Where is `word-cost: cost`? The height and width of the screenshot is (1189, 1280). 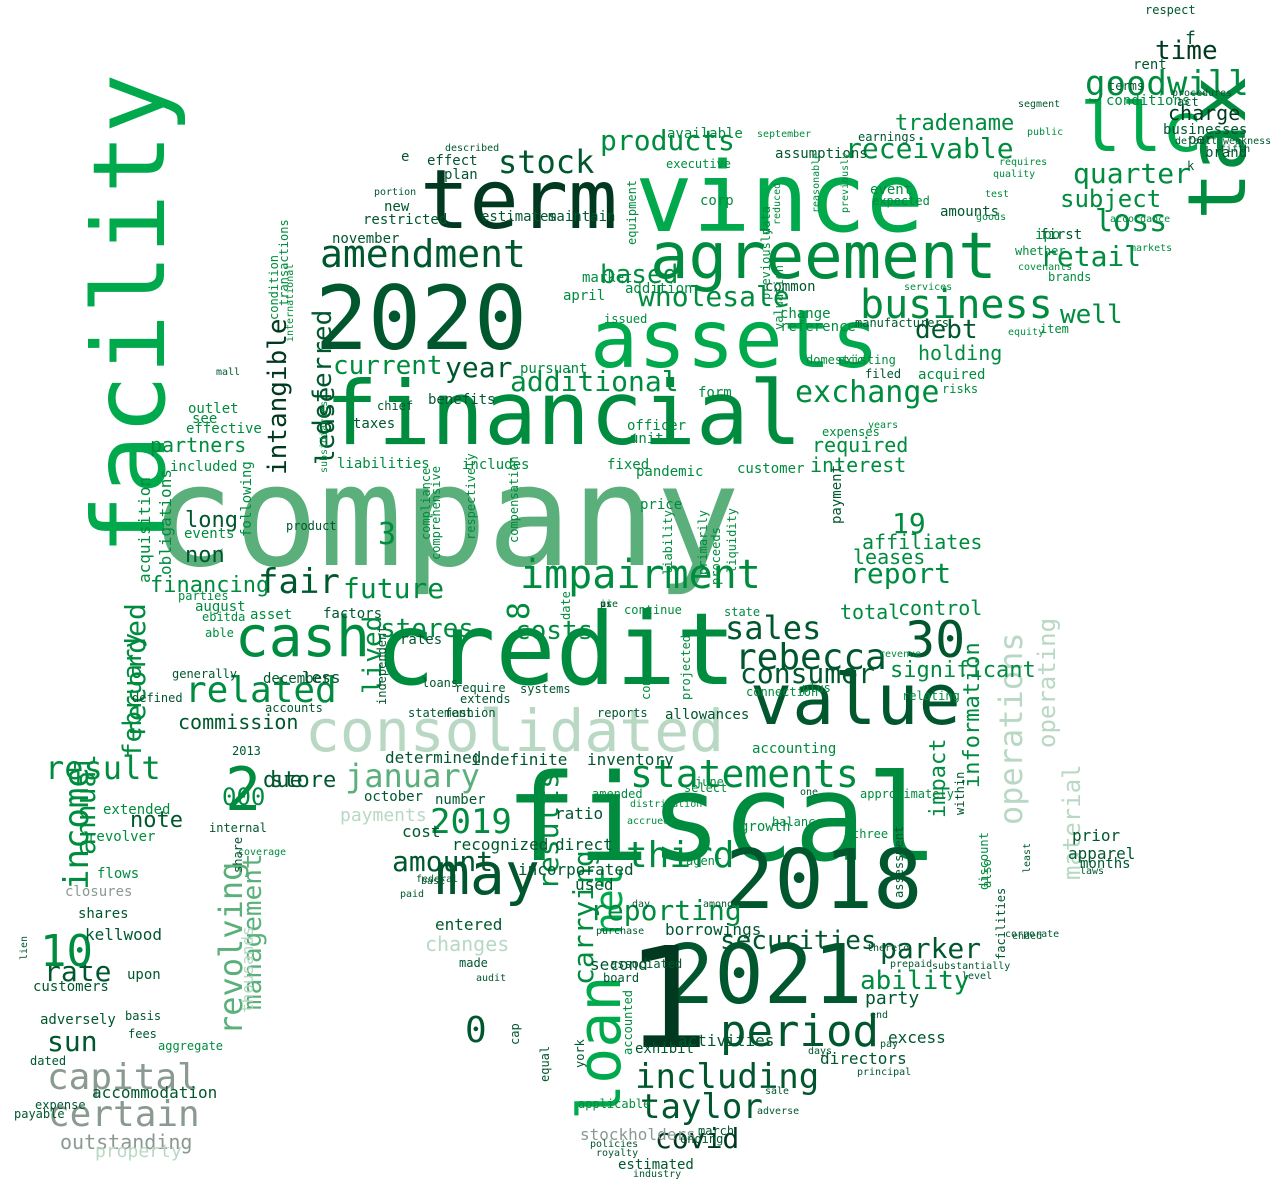
word-cost: cost is located at coordinates (421, 831).